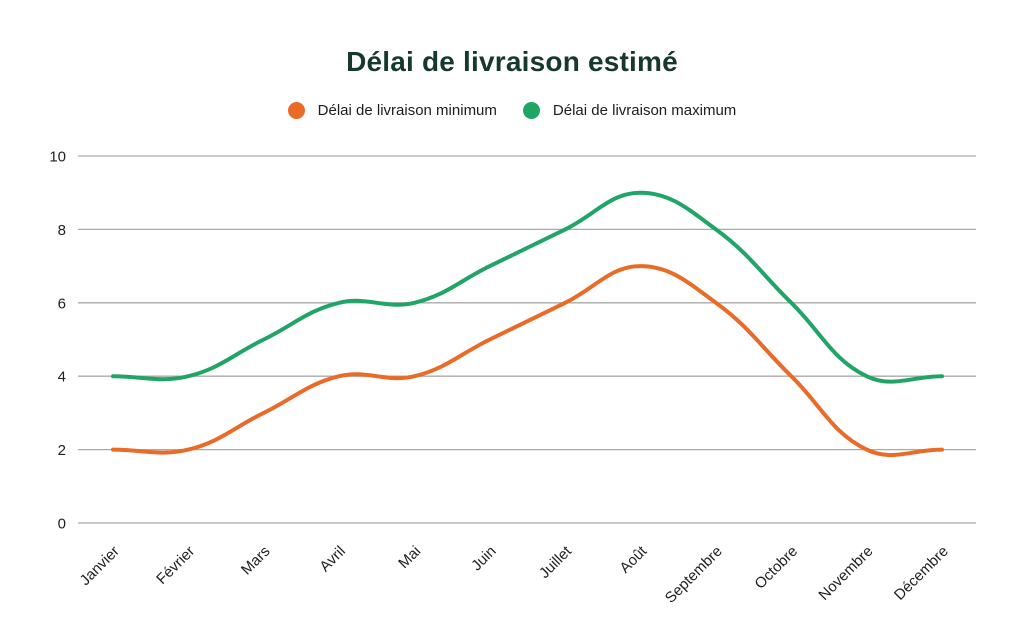 This screenshot has width=1024, height=637. Describe the element at coordinates (776, 568) in the screenshot. I see `x-axis-tick-label-10: Octobre` at that location.